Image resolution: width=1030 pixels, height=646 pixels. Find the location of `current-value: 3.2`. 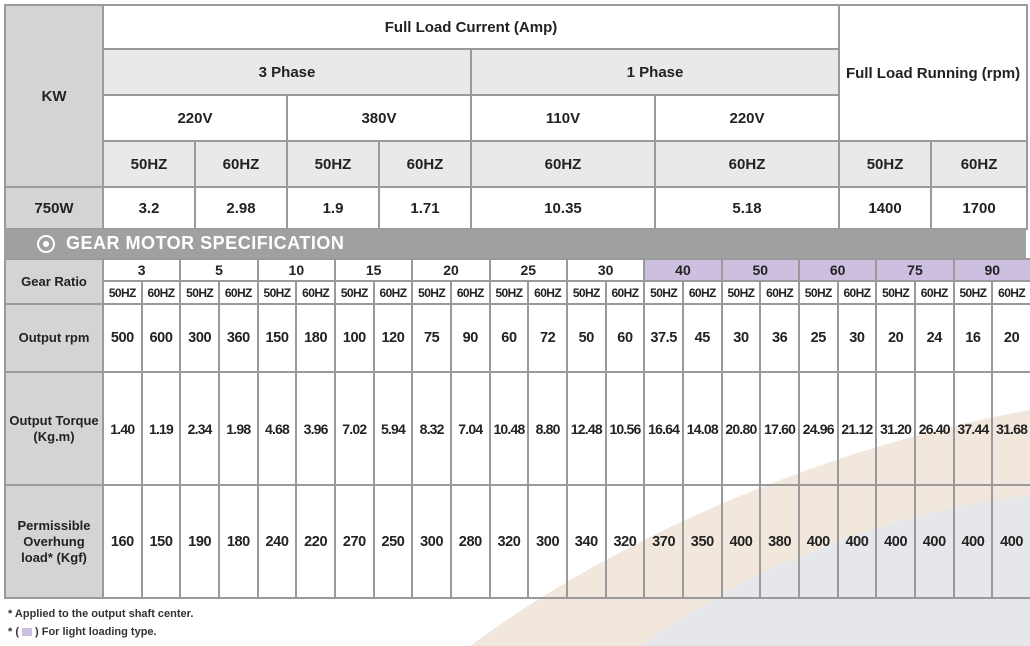

current-value: 3.2 is located at coordinates (149, 208).